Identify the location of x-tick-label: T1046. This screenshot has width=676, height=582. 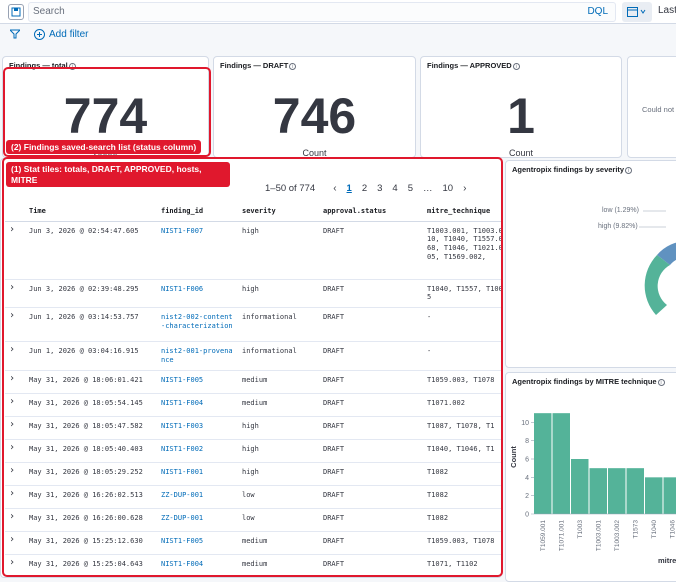
(672, 529).